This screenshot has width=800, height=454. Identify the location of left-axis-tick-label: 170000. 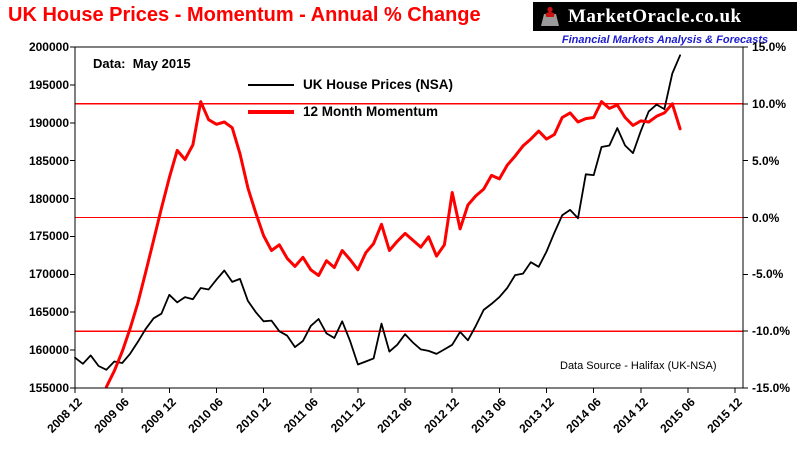
(48, 274).